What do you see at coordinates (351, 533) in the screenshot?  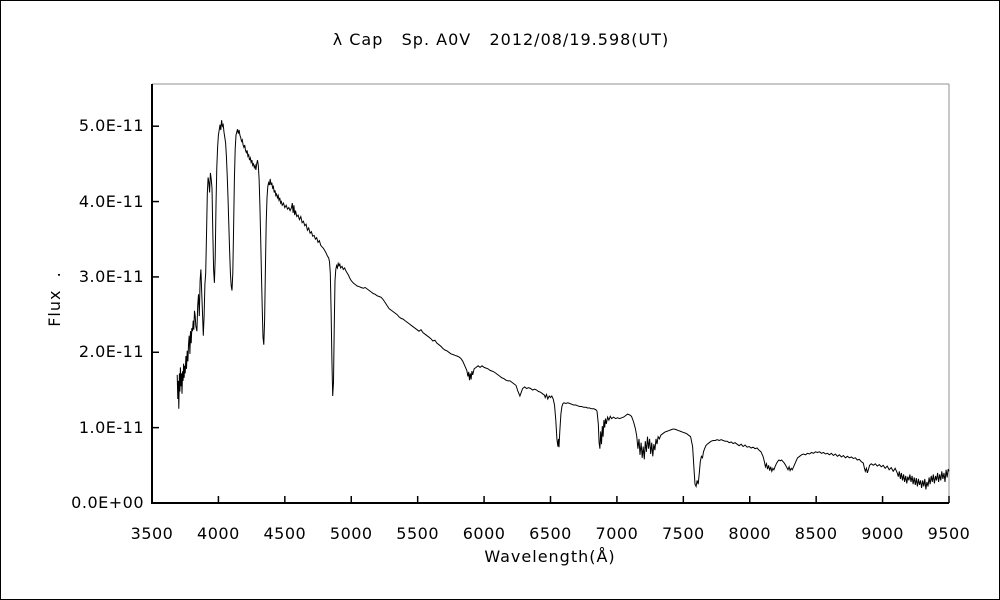 I see `x-tick-label-5000: 5000` at bounding box center [351, 533].